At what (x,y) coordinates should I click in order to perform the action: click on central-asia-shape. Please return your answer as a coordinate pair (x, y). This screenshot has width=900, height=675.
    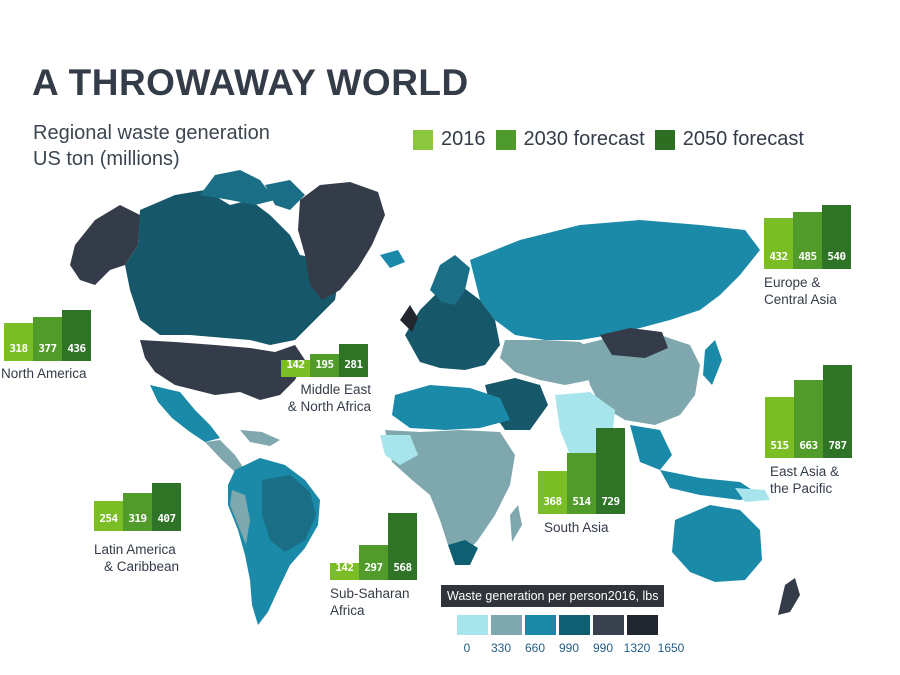
    Looking at the image, I should click on (550, 362).